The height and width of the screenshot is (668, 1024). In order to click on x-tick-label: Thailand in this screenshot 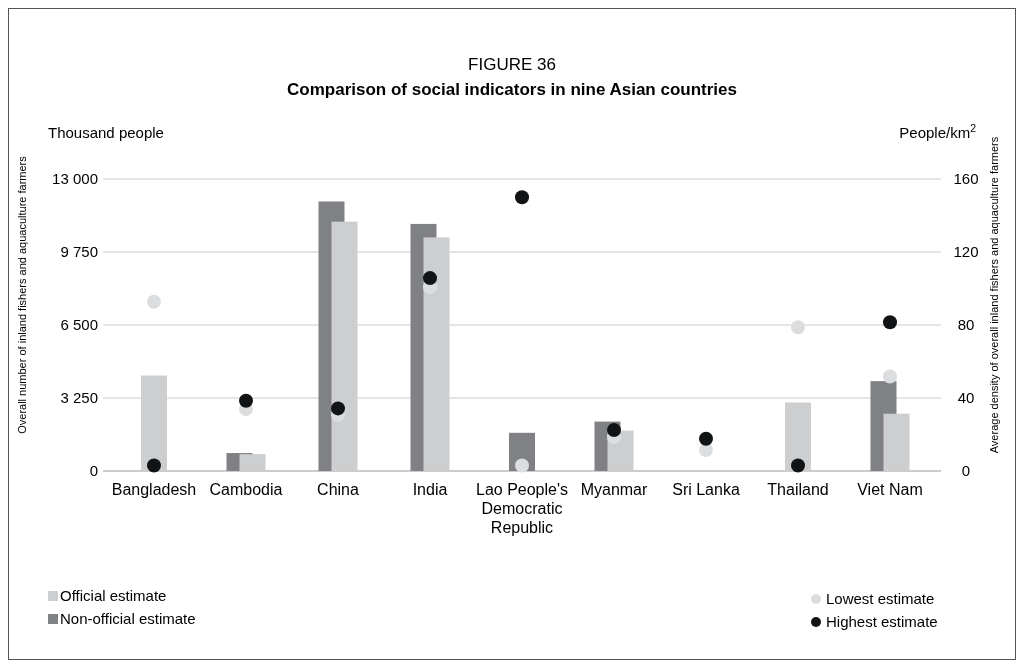, I will do `click(798, 489)`.